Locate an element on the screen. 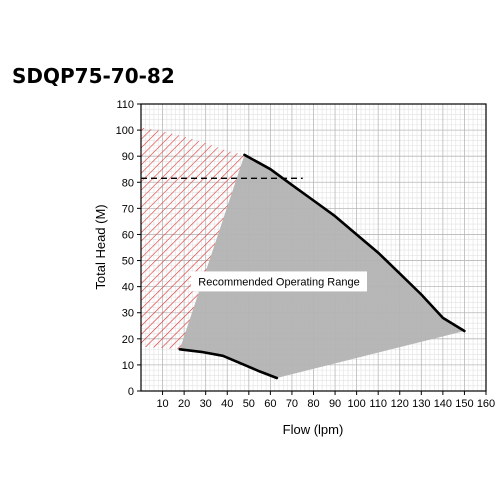 The height and width of the screenshot is (500, 500). x-tick-label: 10 is located at coordinates (162, 404).